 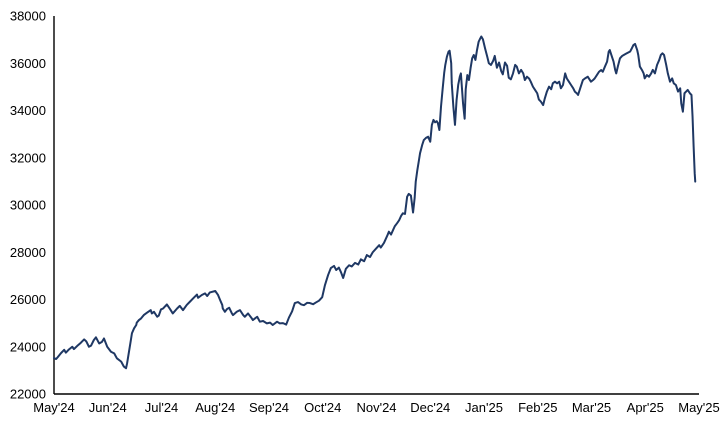 I want to click on x-axis-tick-label: May'25, so click(x=699, y=407).